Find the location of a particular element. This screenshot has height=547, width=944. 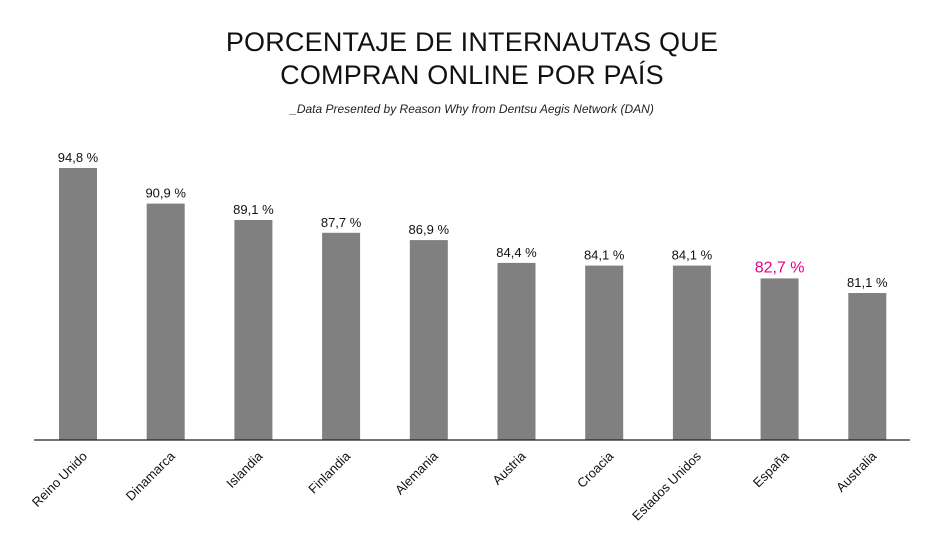

category-label: Islandia is located at coordinates (244, 469).